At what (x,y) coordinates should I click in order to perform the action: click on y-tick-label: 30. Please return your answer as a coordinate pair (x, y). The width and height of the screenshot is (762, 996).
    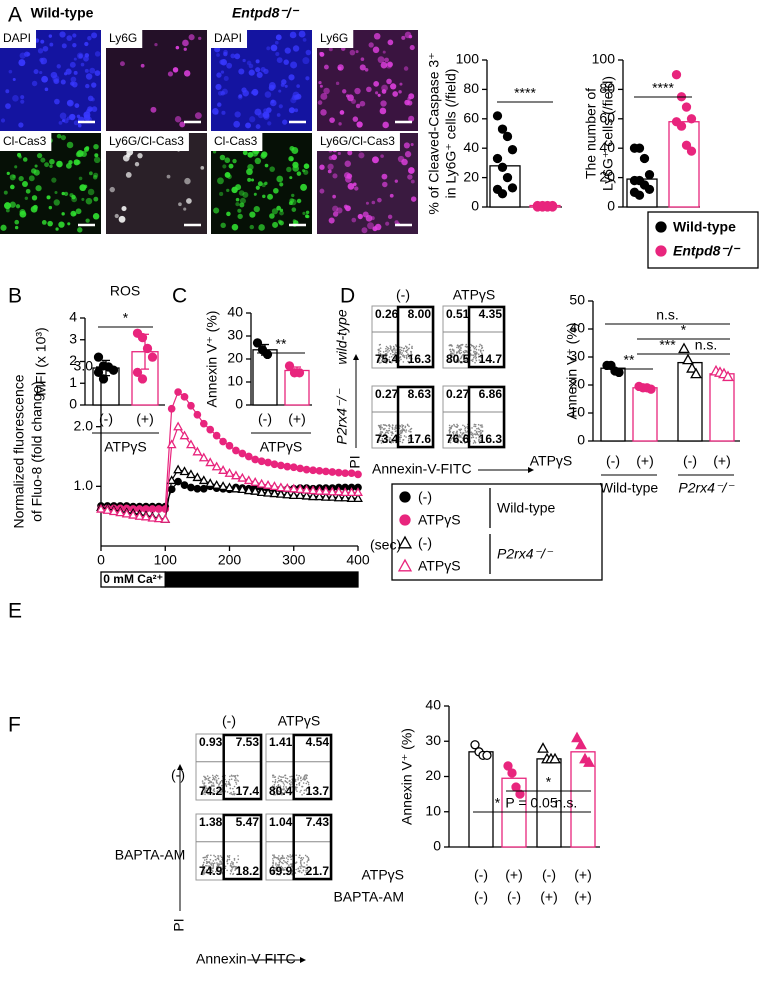
    Looking at the image, I should click on (577, 356).